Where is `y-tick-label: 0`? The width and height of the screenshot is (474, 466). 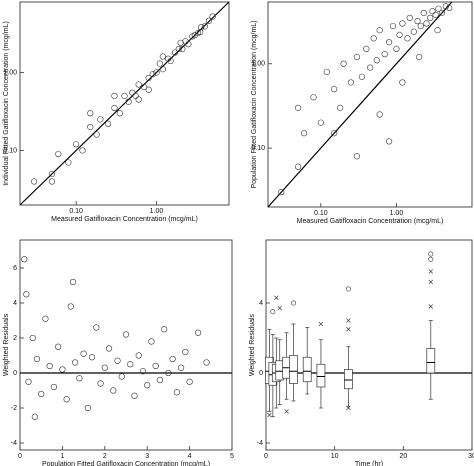
y-tick-label: 0 is located at coordinates (261, 373).